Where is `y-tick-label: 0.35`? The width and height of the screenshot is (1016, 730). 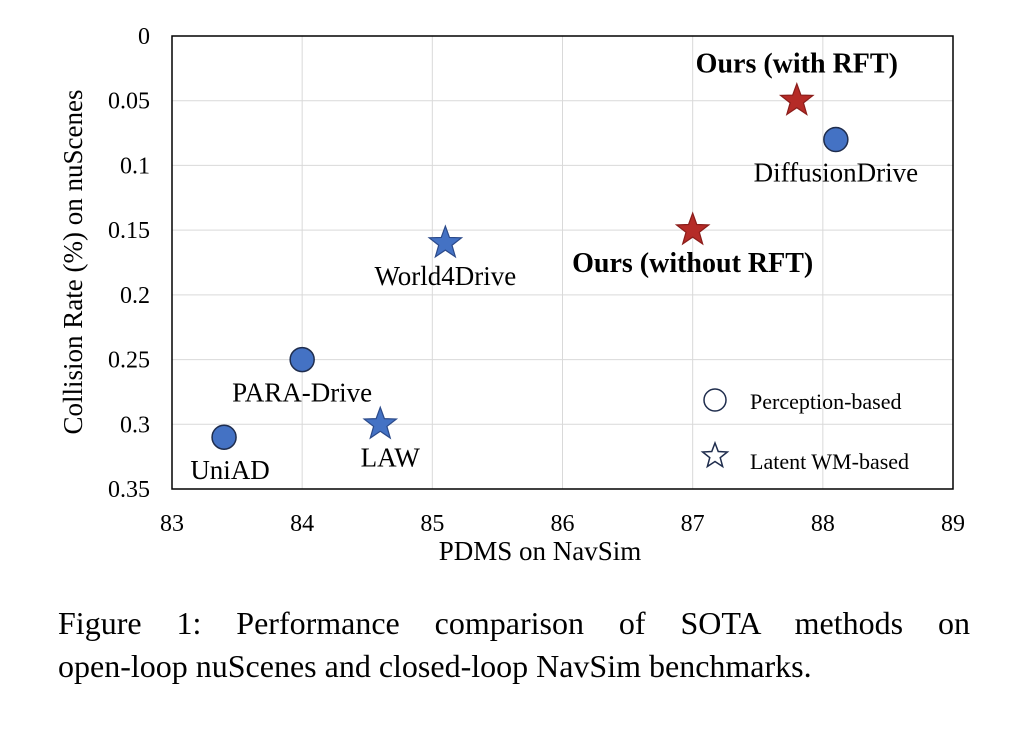 y-tick-label: 0.35 is located at coordinates (129, 490).